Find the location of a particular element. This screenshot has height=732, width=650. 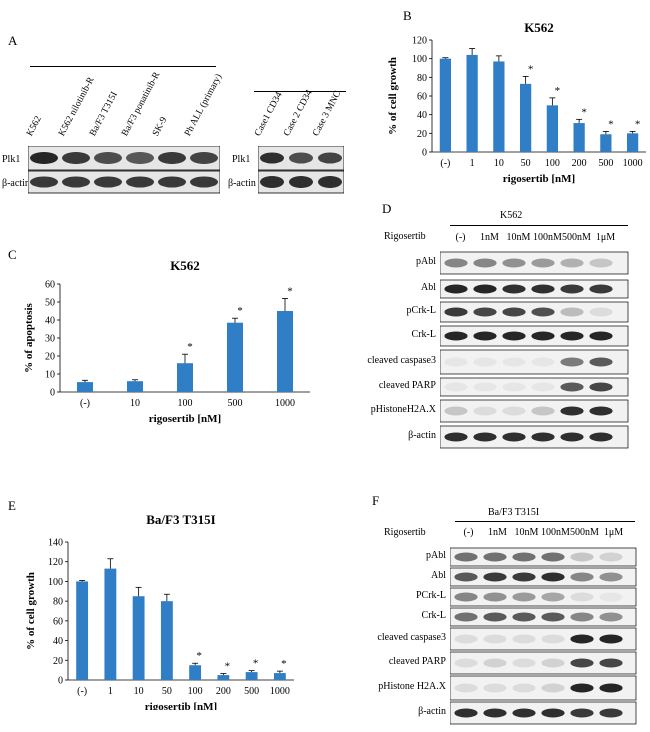

y-tick-label: 50 is located at coordinates (50, 303).